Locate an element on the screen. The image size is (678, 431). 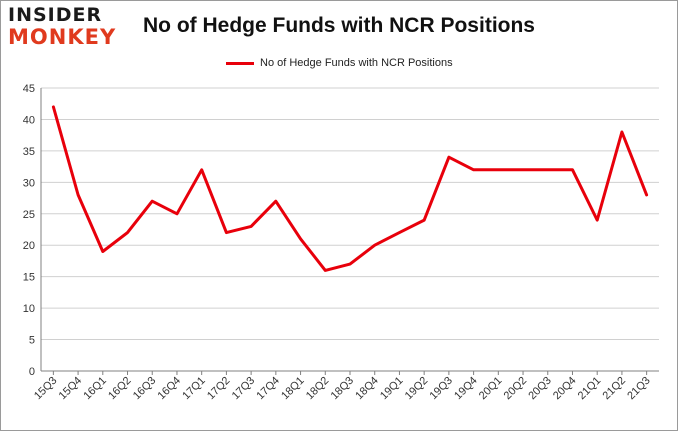
insider-monkey-logo: INSIDER MONKEY is located at coordinates (68, 30).